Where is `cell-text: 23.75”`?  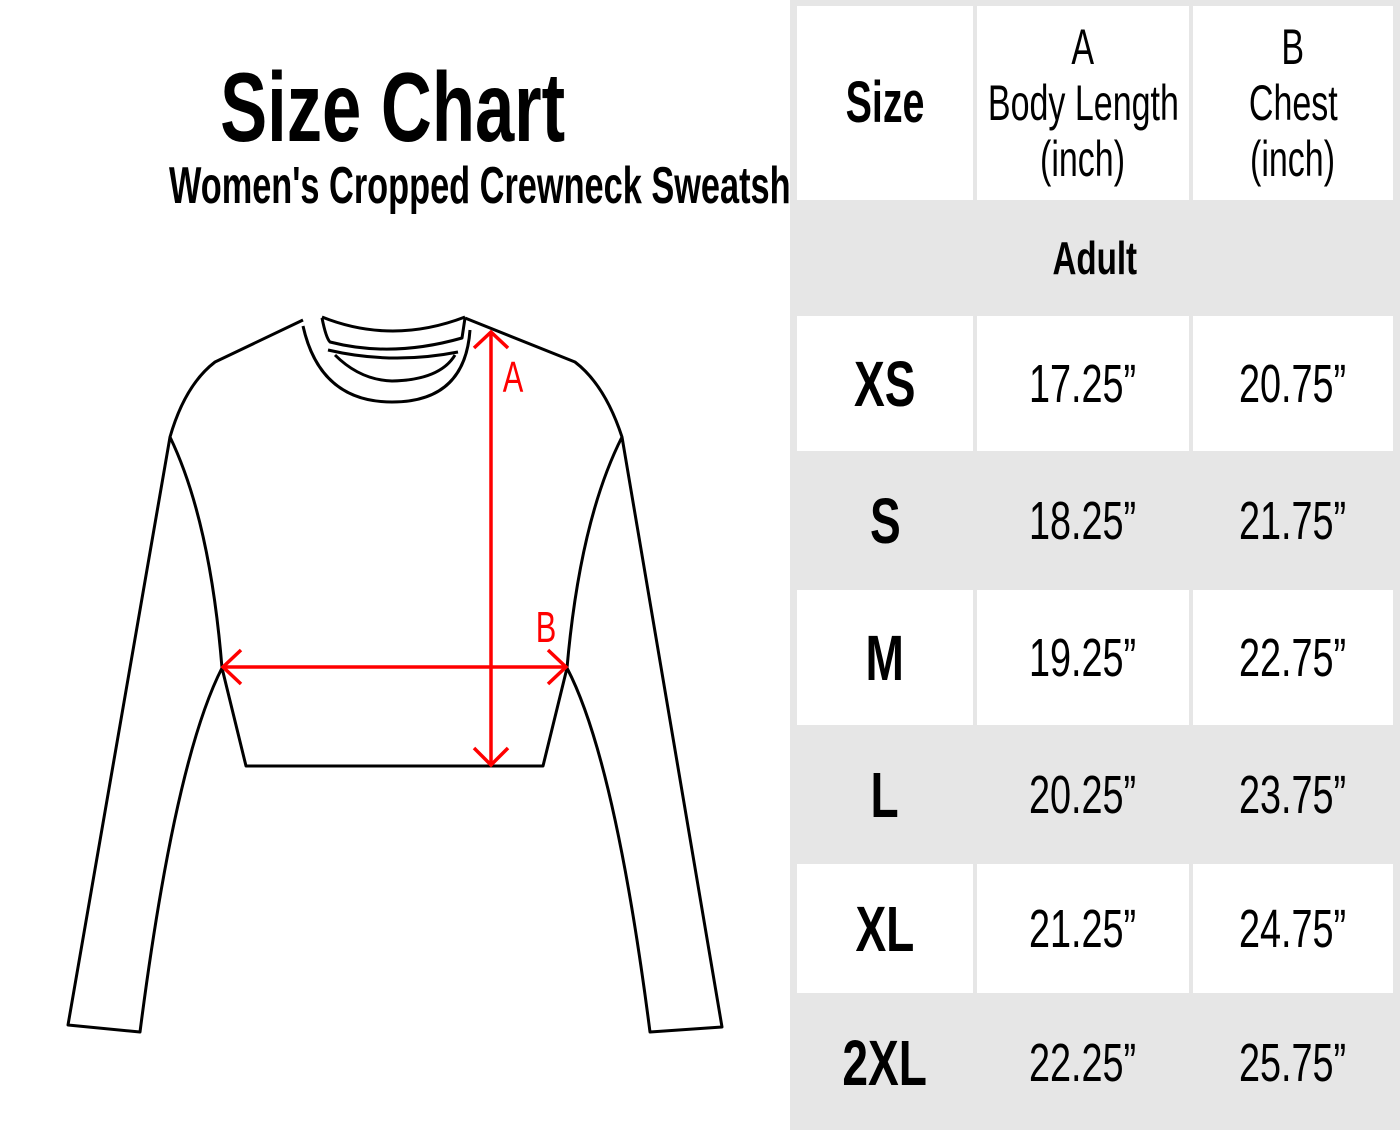 cell-text: 23.75” is located at coordinates (1293, 794).